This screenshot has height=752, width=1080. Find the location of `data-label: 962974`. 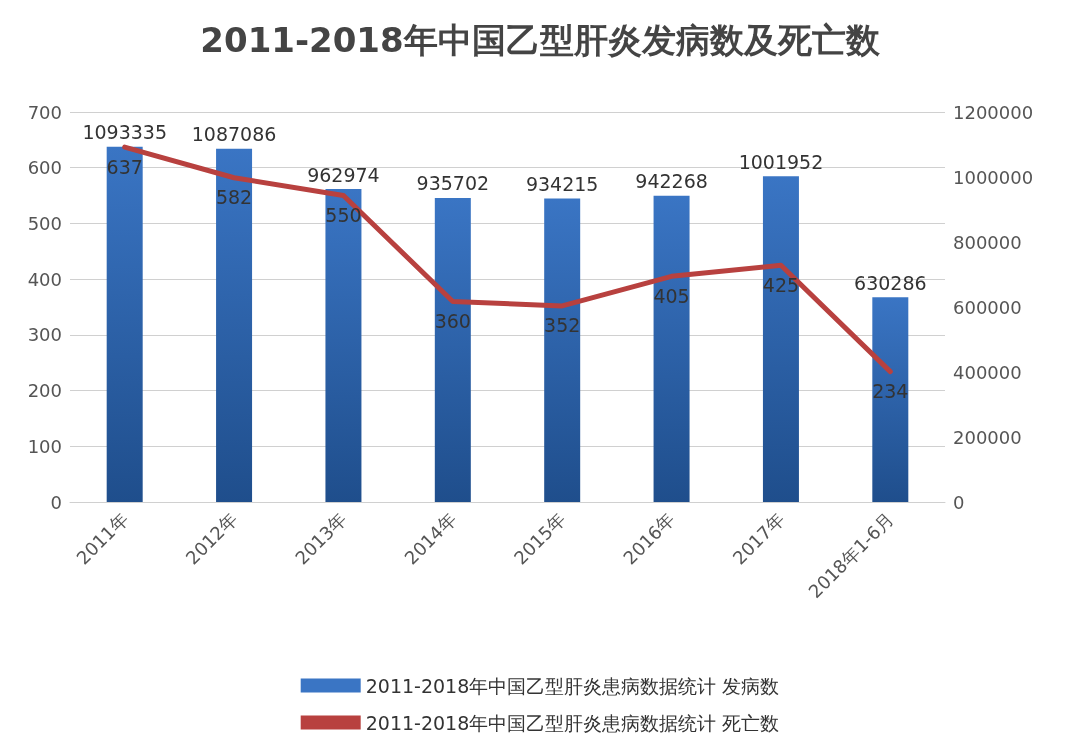

data-label: 962974 is located at coordinates (343, 174).